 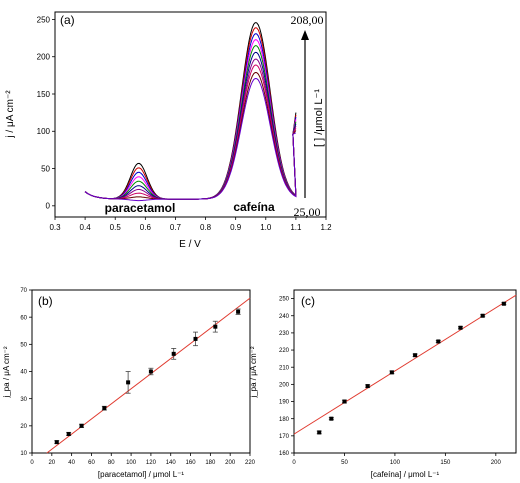 I want to click on y-tick-label-a-4: 200, so click(x=44, y=57).